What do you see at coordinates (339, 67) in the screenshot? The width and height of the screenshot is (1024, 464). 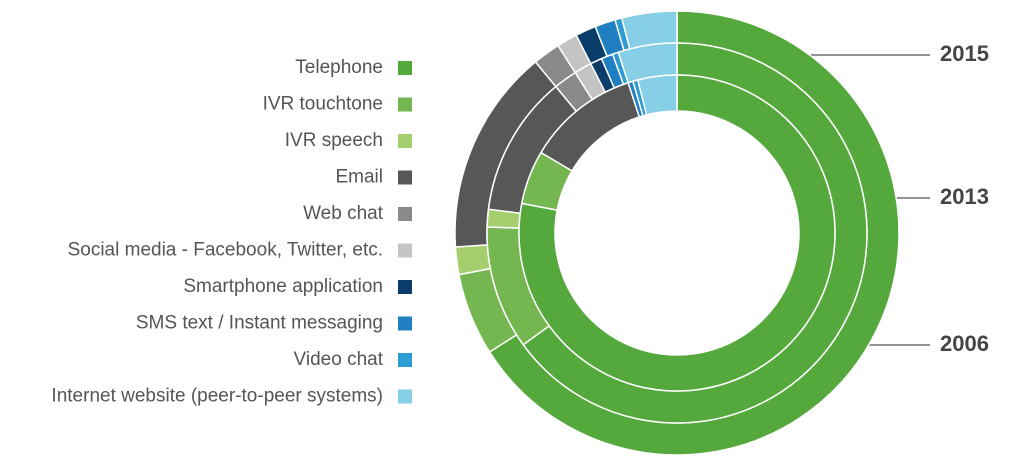 I see `legend-label: Telephone` at bounding box center [339, 67].